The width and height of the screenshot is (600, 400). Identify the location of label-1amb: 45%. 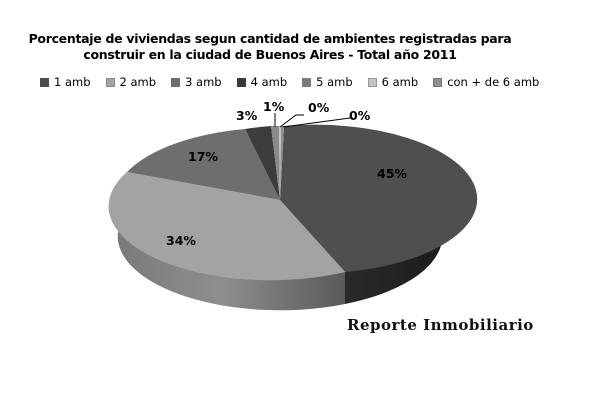
(392, 173).